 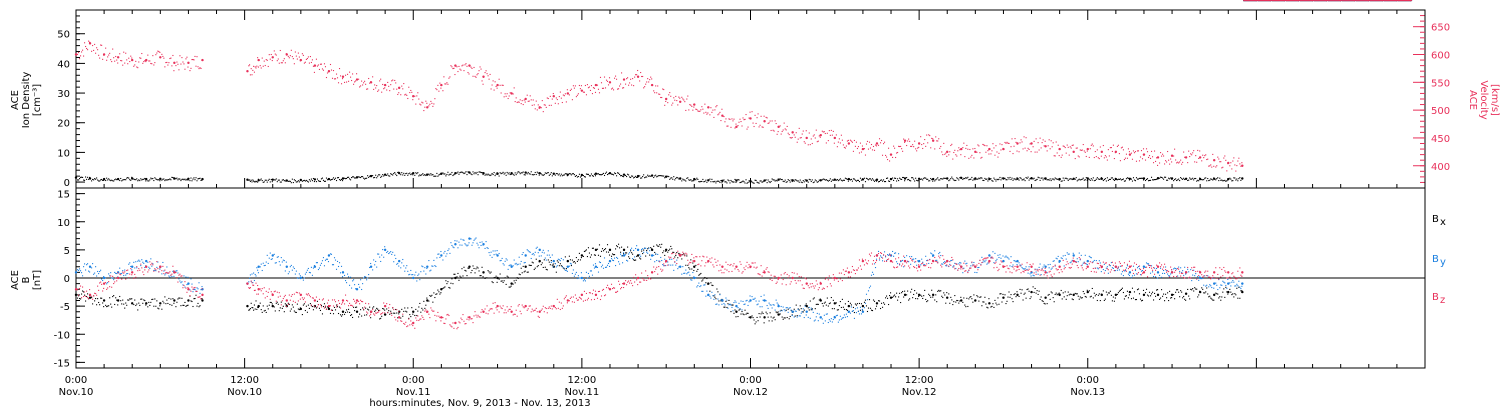 I want to click on top-right-axis-label: ACE Velocity [km/s], so click(x=1483, y=99).